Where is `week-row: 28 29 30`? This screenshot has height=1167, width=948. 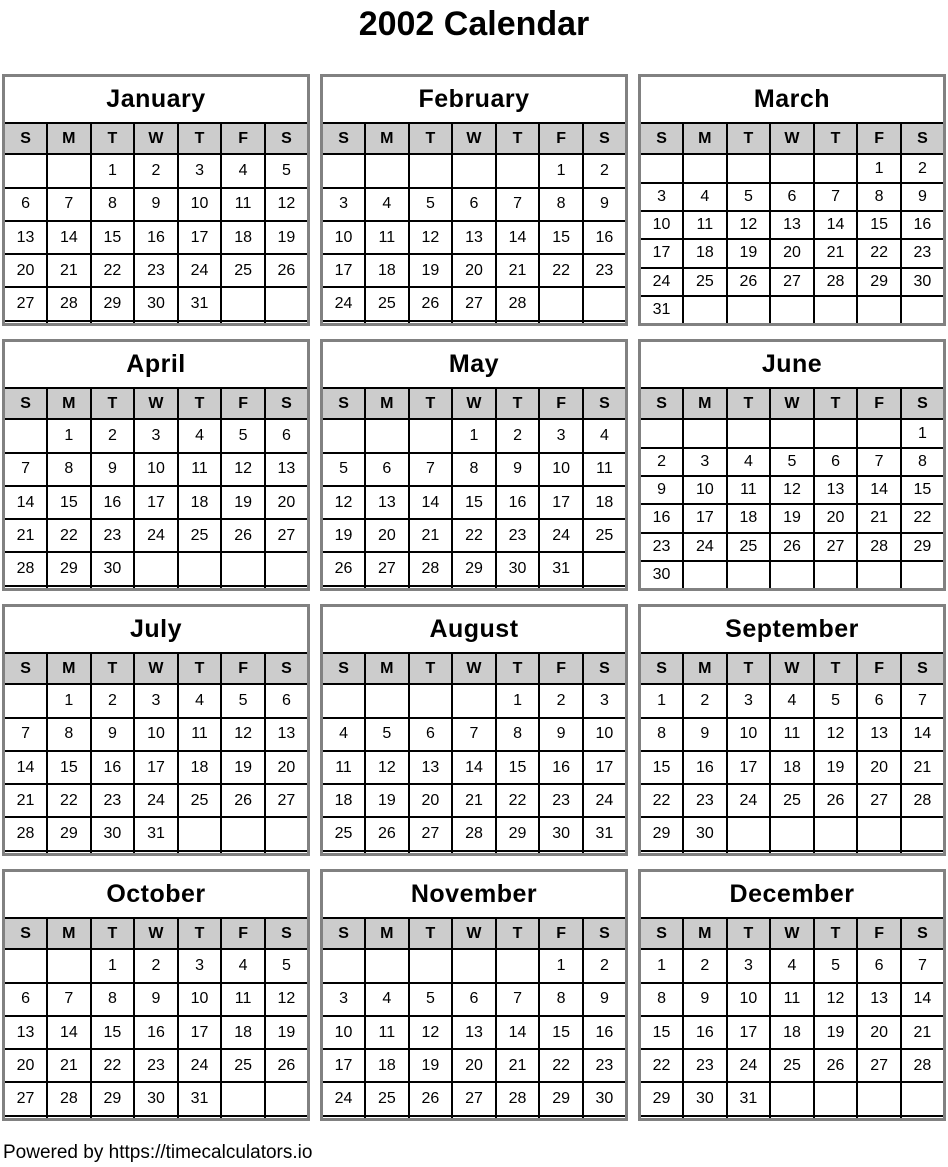 week-row: 28 29 30 is located at coordinates (156, 569).